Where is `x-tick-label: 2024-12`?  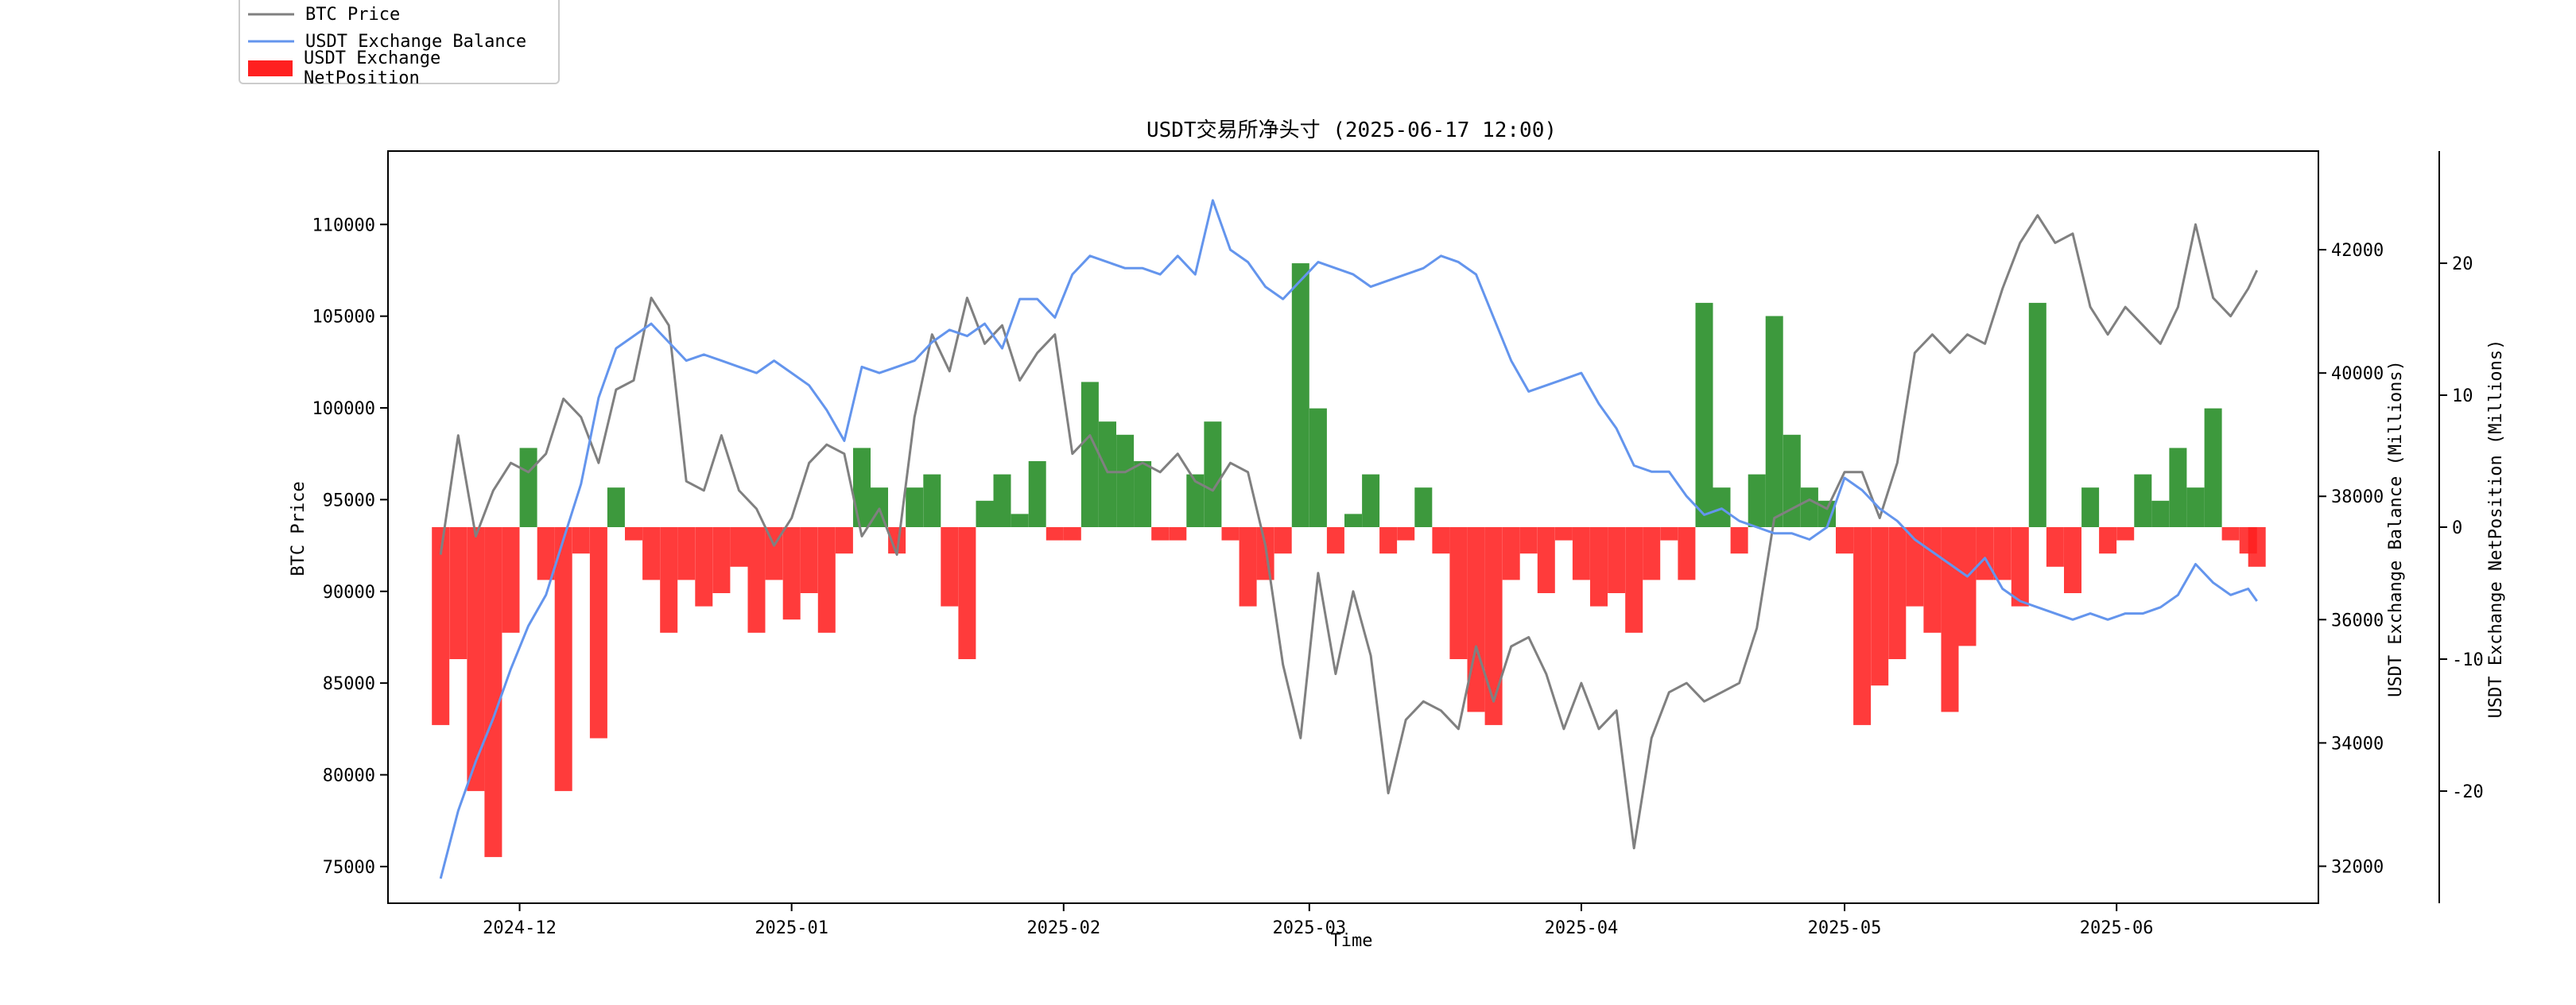 x-tick-label: 2024-12 is located at coordinates (520, 928).